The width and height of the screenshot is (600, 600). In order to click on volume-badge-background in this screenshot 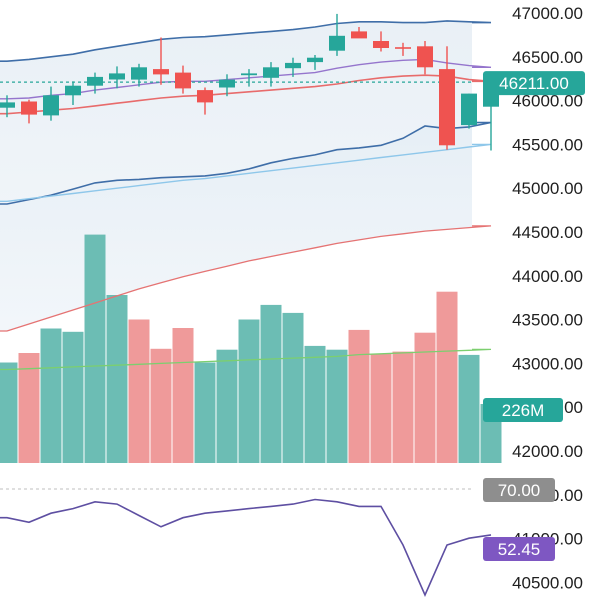, I will do `click(523, 410)`.